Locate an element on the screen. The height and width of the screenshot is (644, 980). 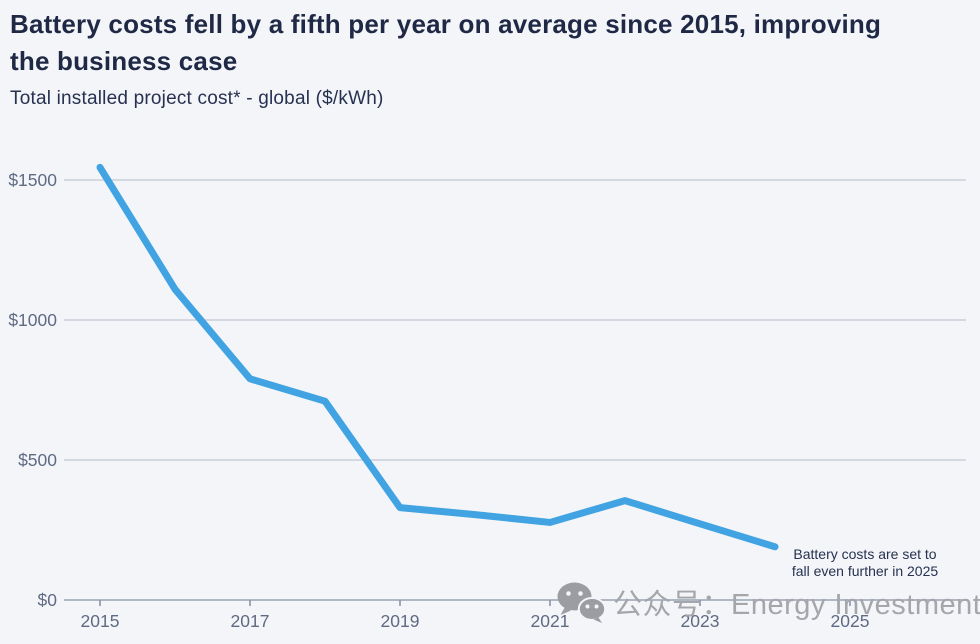
x-axis-label: 2021 is located at coordinates (550, 621).